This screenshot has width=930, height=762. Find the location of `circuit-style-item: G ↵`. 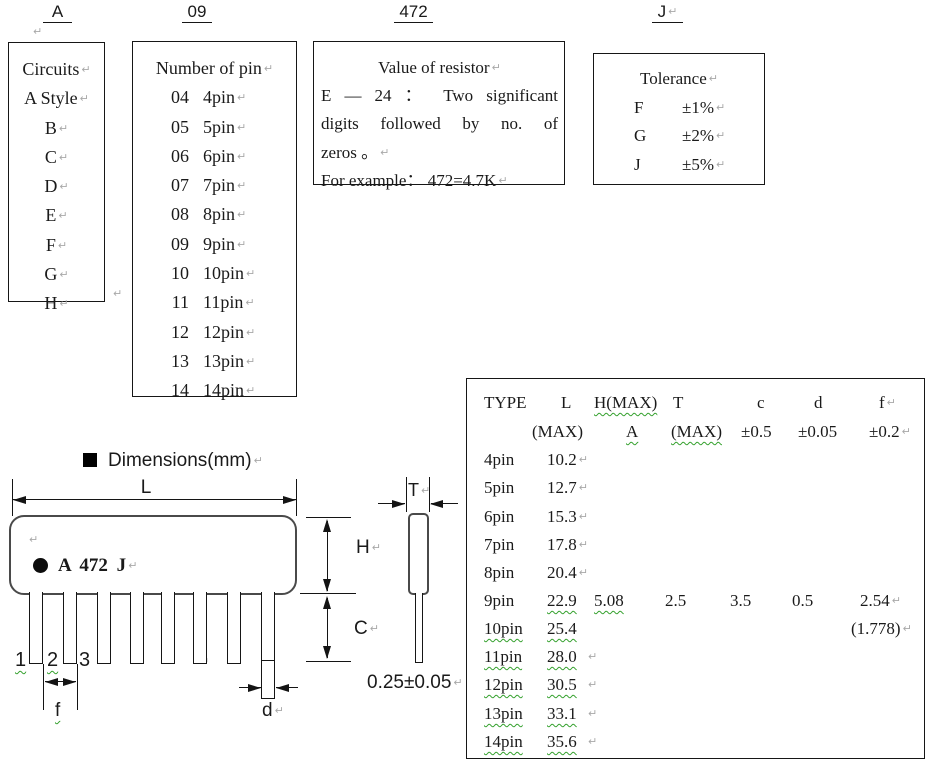

circuit-style-item: G ↵ is located at coordinates (56, 274).